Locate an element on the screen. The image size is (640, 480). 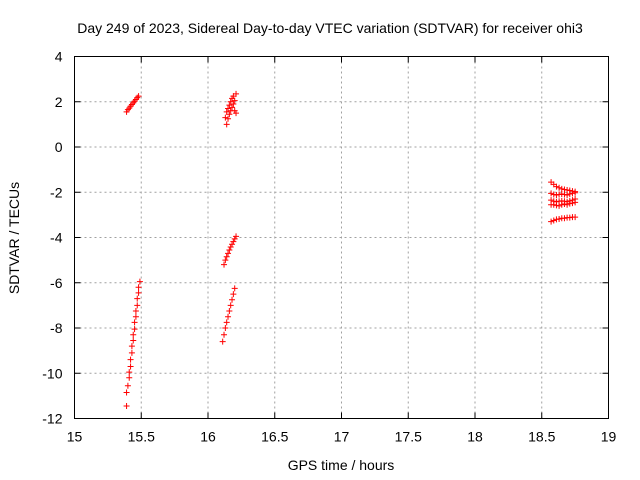
series-arc-16.1-upper is located at coordinates (231, 109).